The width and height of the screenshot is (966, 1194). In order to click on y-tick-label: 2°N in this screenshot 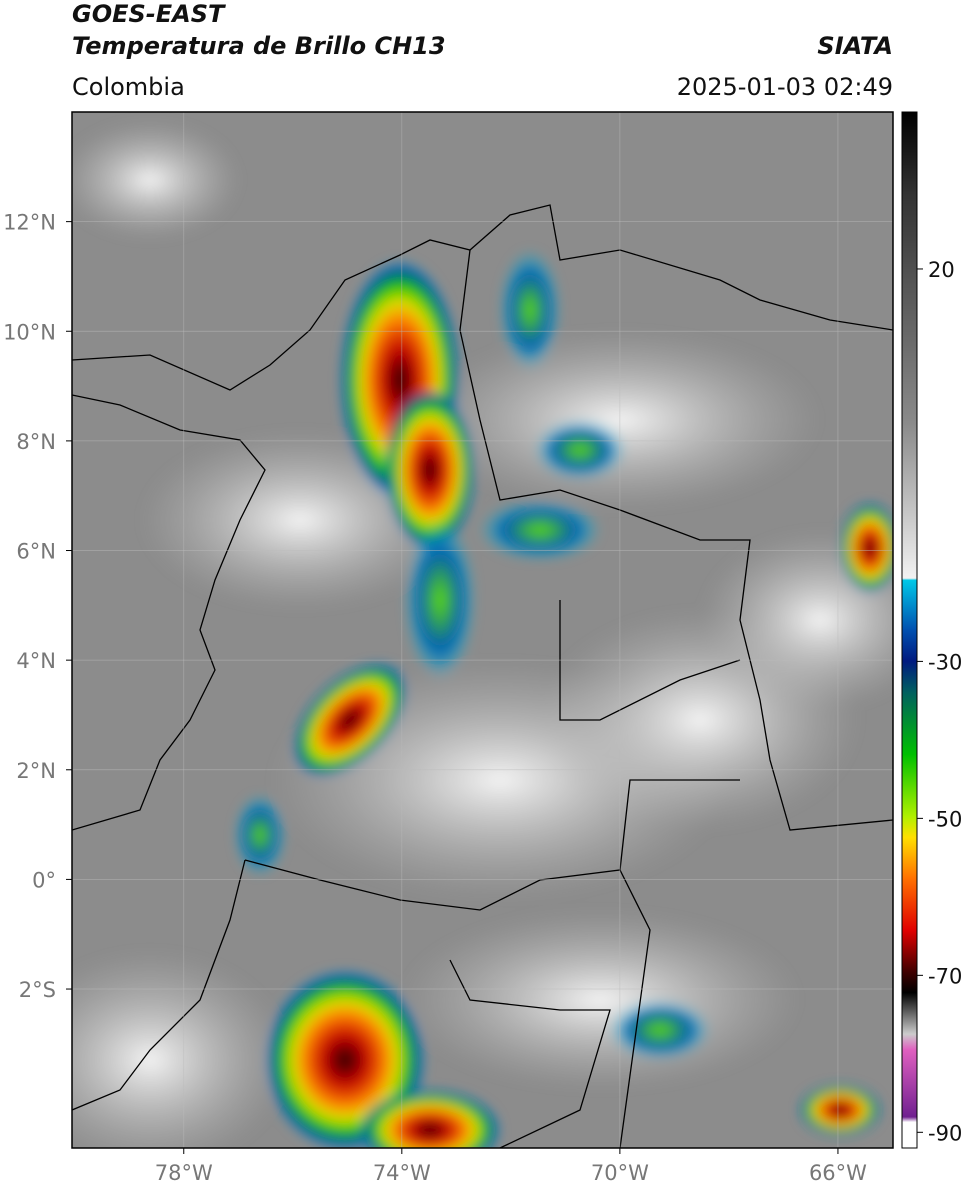, I will do `click(36, 771)`.